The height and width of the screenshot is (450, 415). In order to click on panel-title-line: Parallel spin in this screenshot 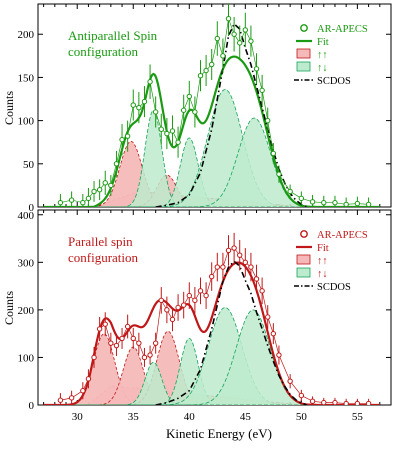, I will do `click(100, 241)`.